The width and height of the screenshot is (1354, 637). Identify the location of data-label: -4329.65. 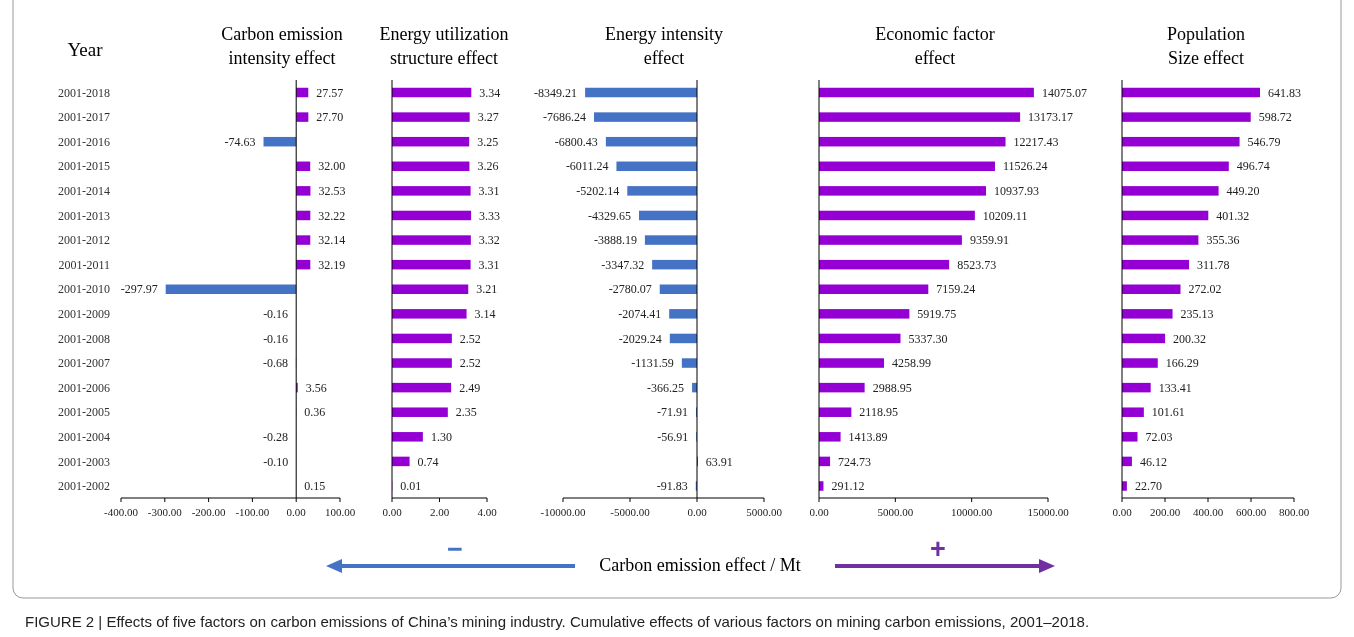
(609, 215).